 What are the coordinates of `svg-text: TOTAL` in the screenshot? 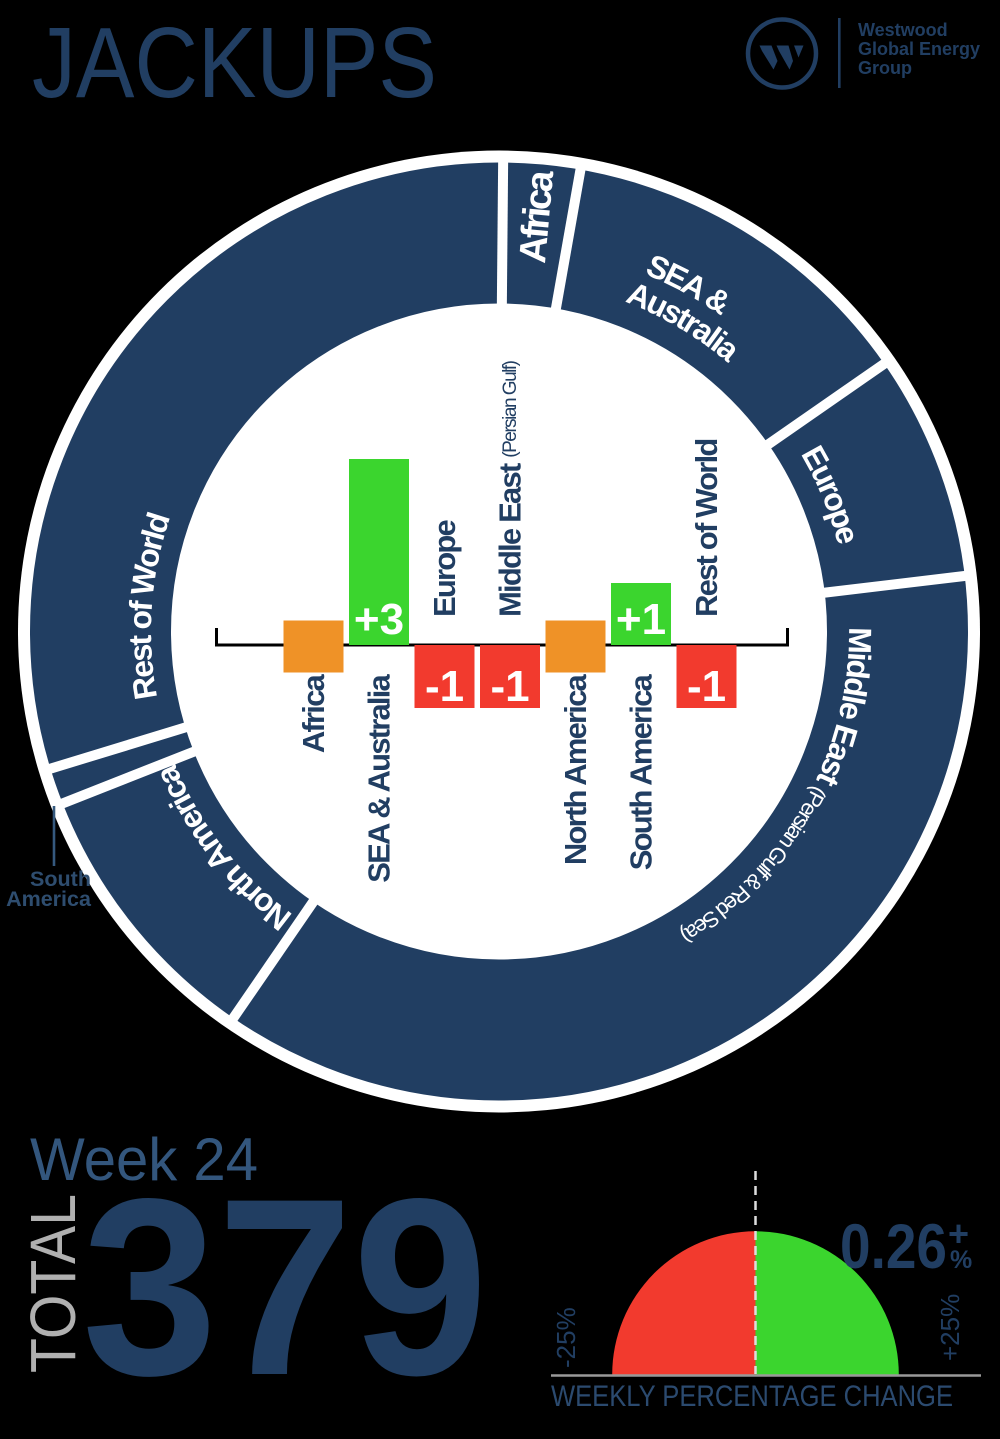 It's located at (53, 1283).